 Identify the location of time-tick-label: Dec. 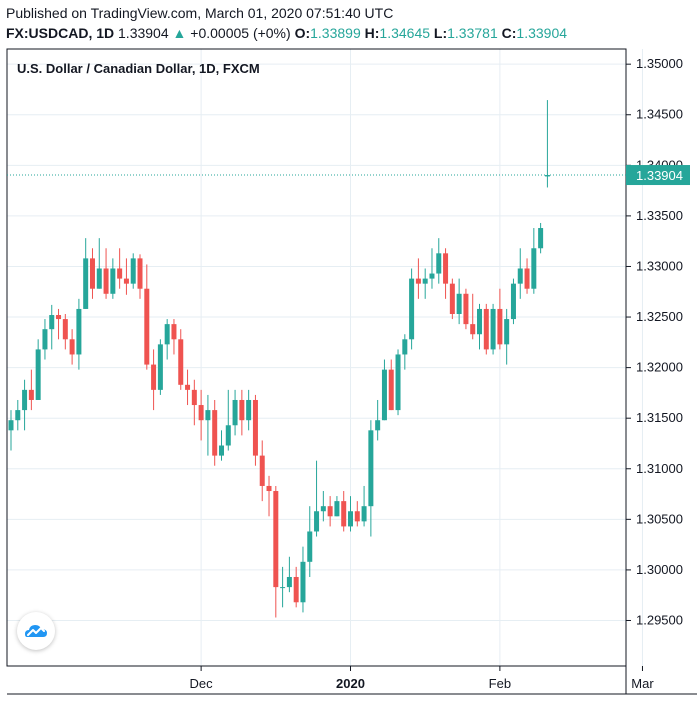
(202, 683).